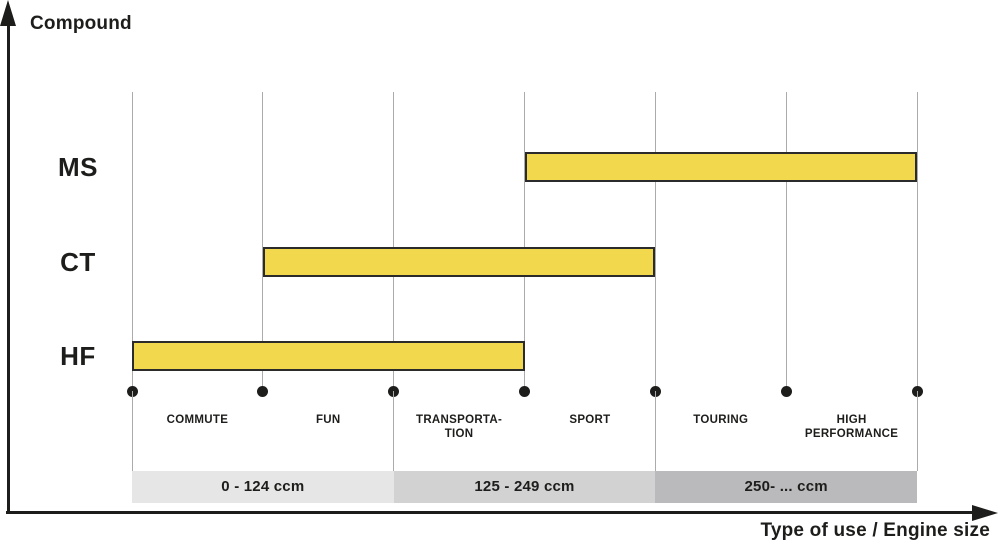  What do you see at coordinates (81, 23) in the screenshot?
I see `y-axis-title: Compound` at bounding box center [81, 23].